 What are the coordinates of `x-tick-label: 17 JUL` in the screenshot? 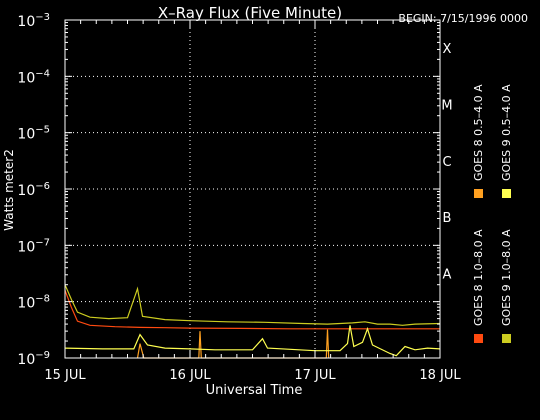 It's located at (315, 375).